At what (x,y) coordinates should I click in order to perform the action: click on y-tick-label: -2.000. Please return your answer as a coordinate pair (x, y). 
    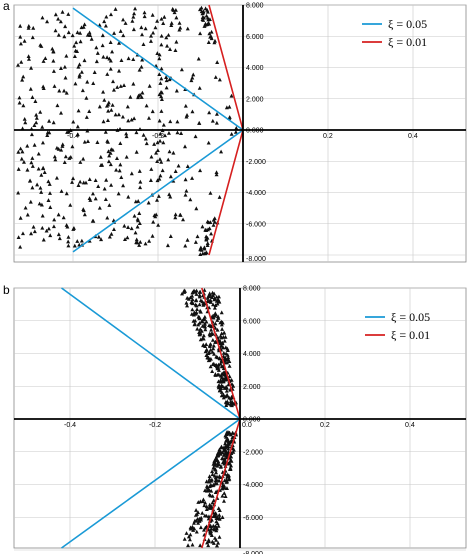
    Looking at the image, I should click on (256, 162).